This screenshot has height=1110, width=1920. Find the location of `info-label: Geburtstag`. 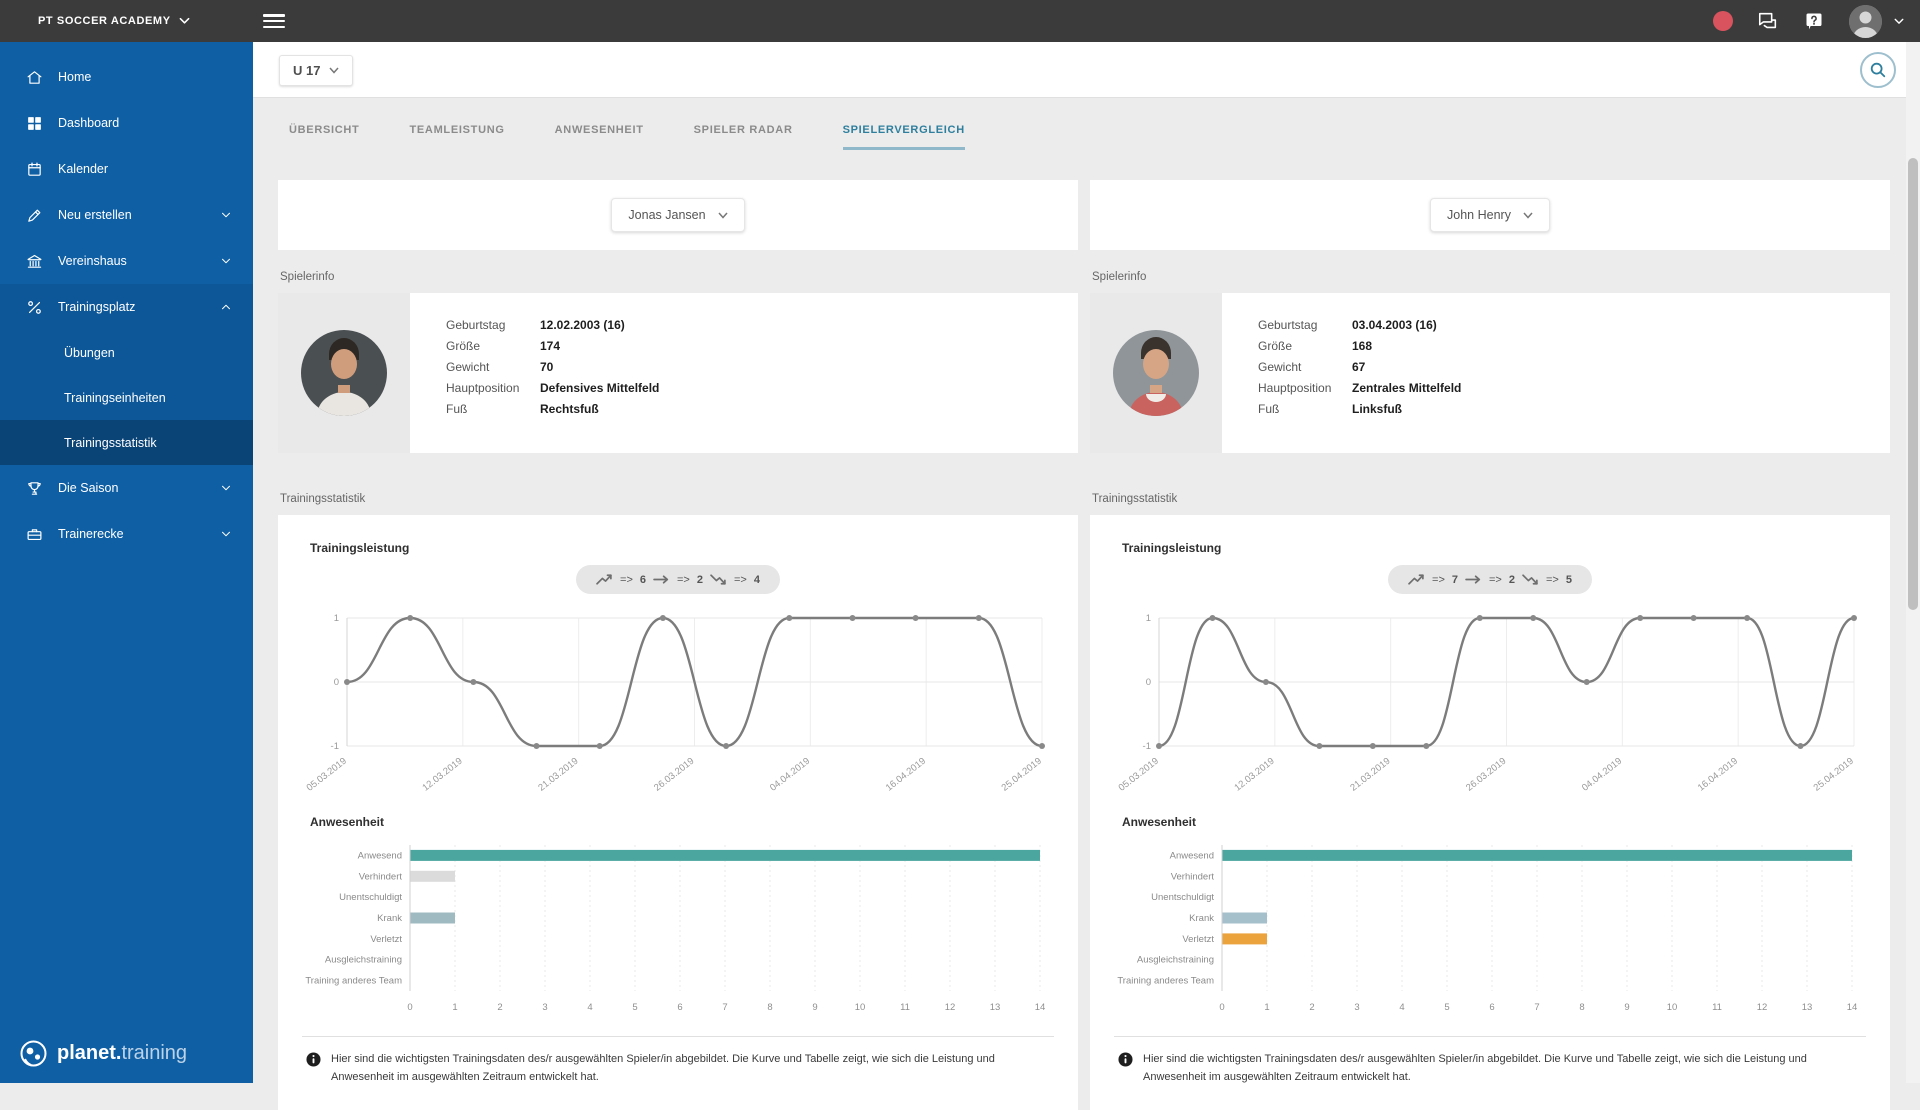

info-label: Geburtstag is located at coordinates (476, 325).